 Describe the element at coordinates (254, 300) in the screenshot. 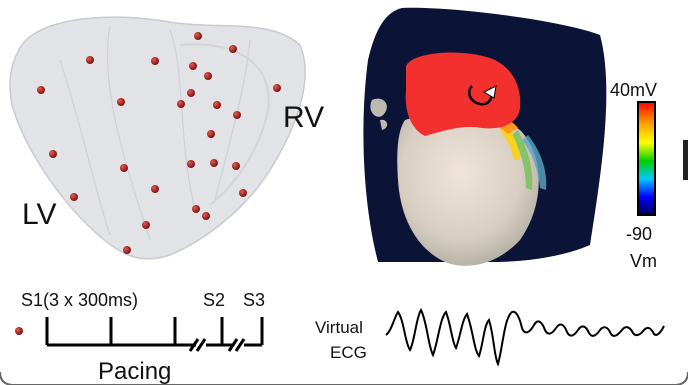

I see `s3-label: S3` at that location.